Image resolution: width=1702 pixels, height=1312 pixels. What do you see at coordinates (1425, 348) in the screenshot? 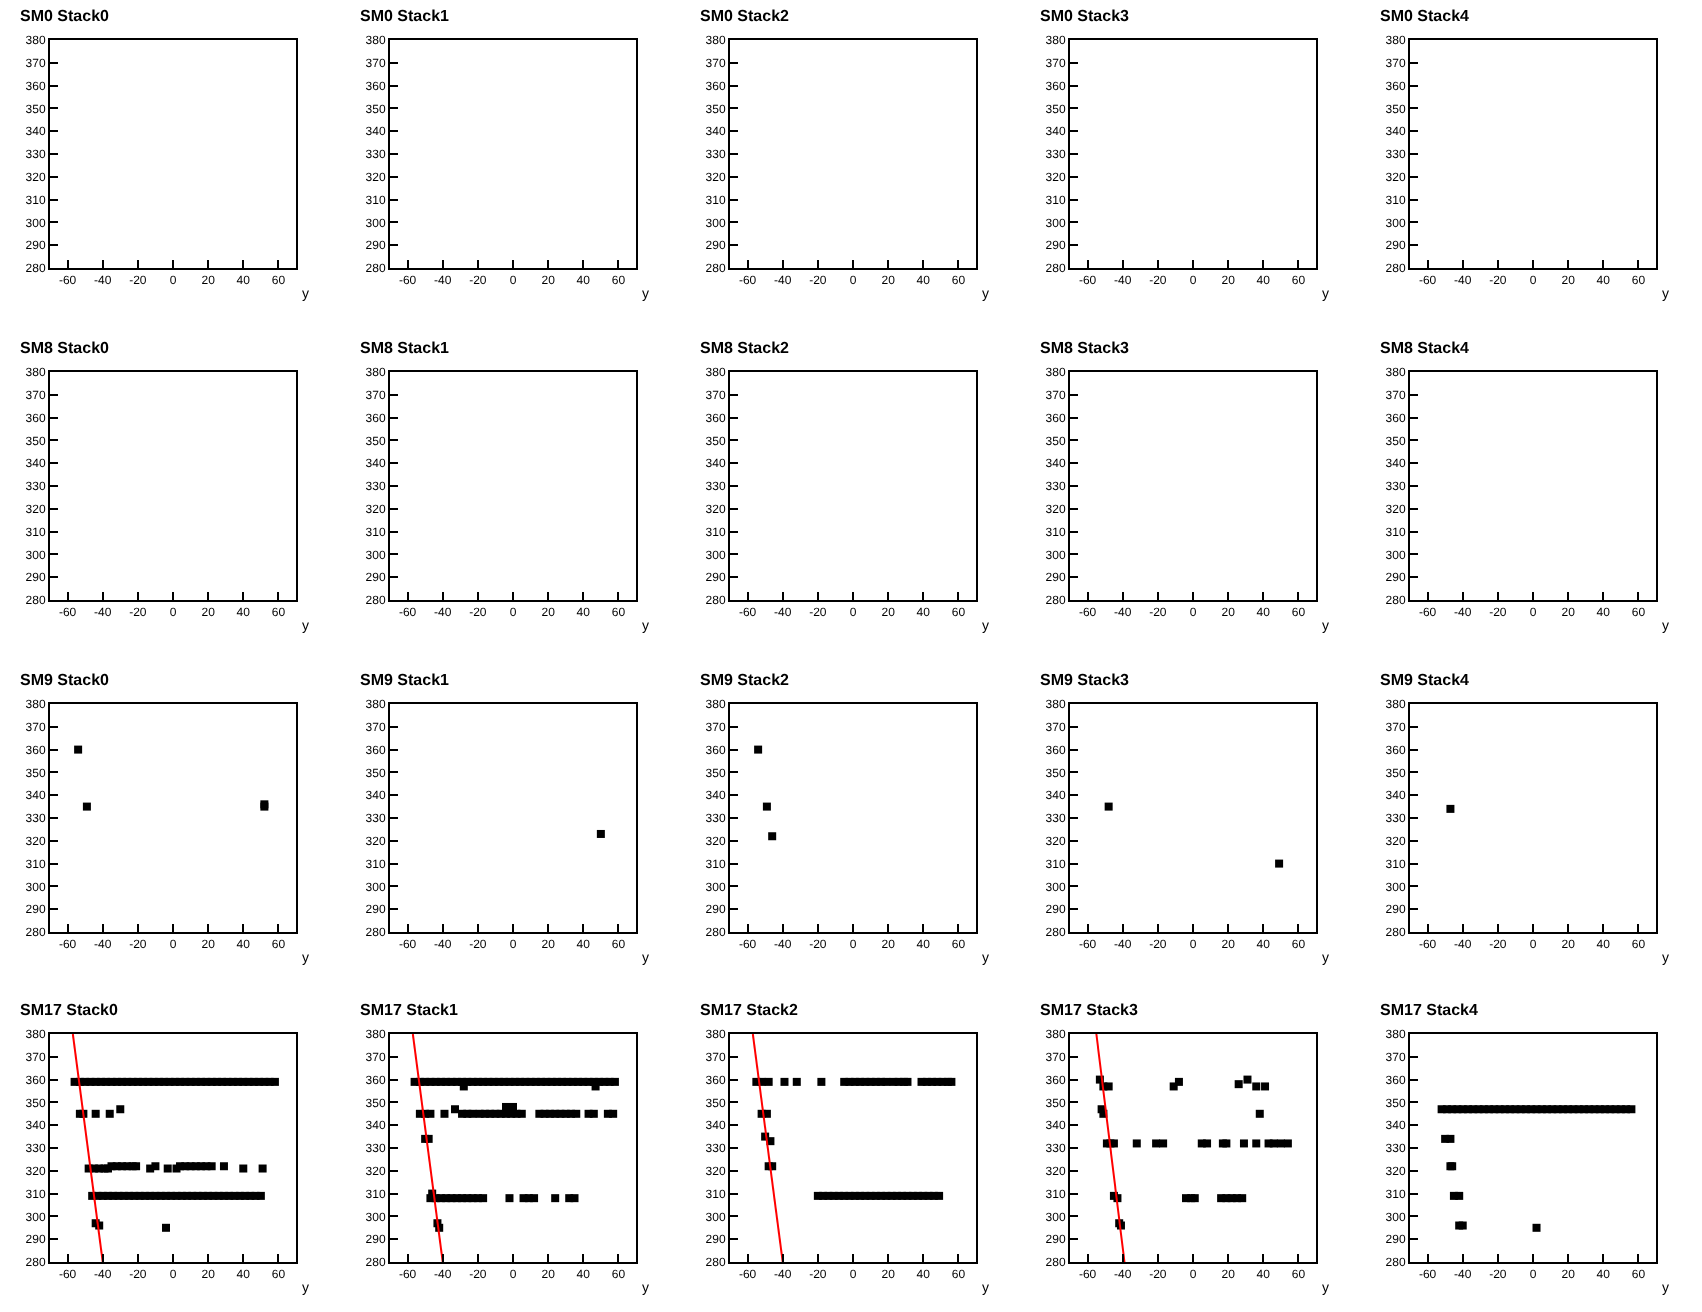
I see `chart-title: SM8 Stack4` at bounding box center [1425, 348].